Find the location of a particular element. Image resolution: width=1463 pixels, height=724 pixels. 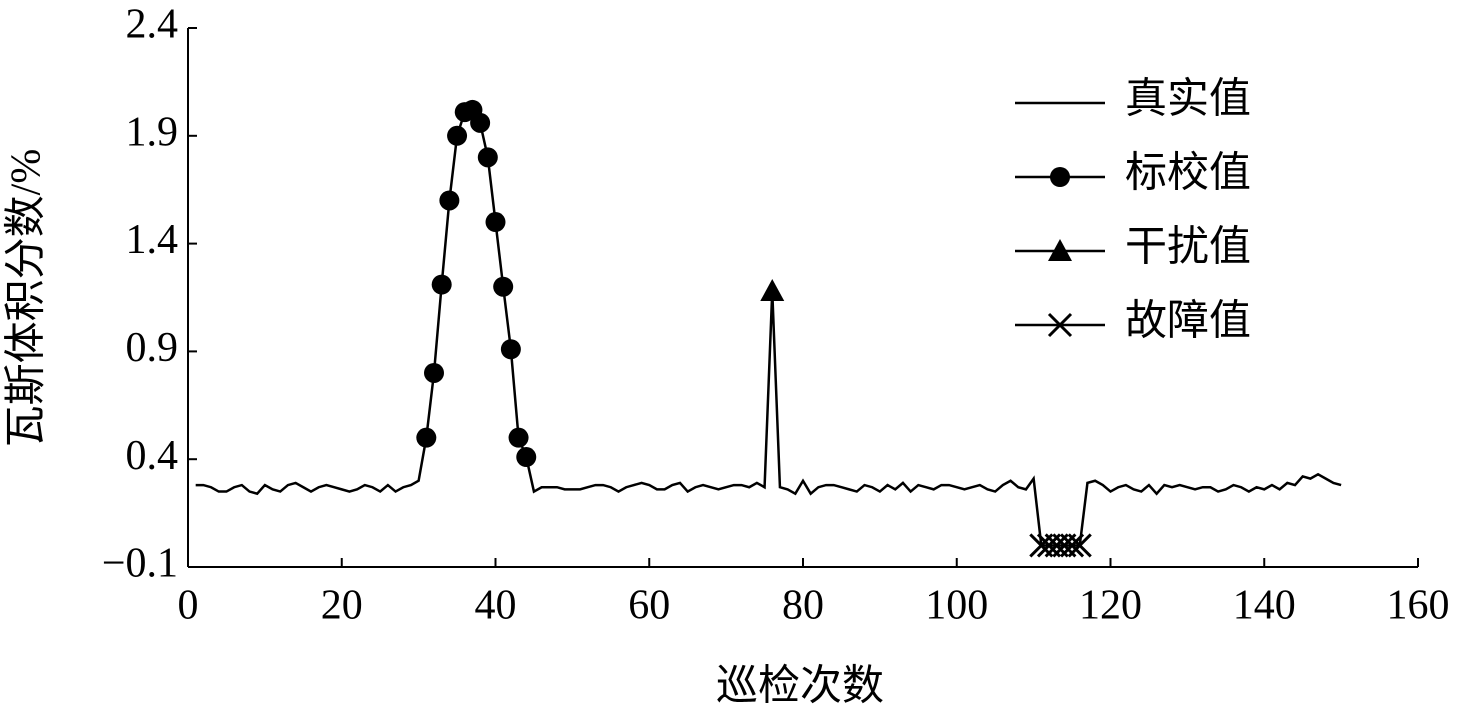

x-tick-label: 60 is located at coordinates (649, 606).